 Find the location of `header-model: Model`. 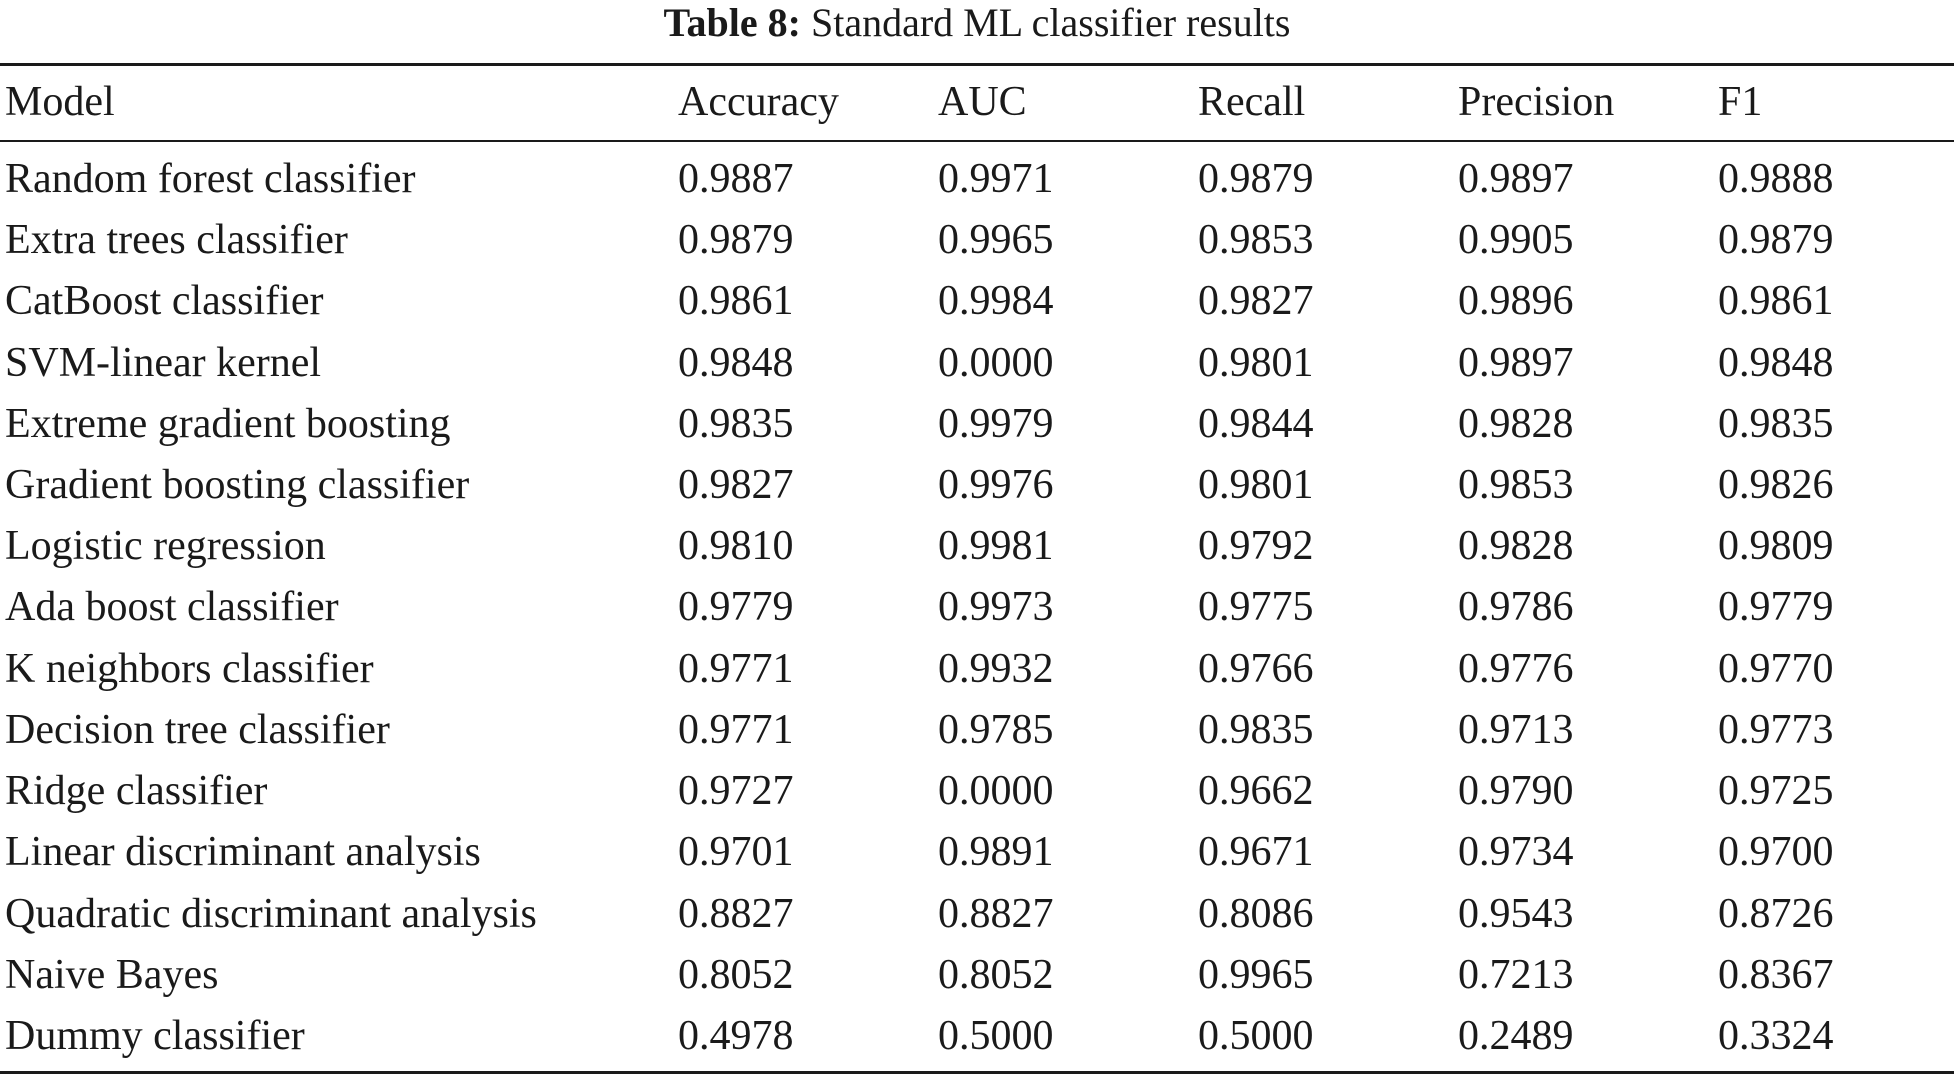

header-model: Model is located at coordinates (60, 102).